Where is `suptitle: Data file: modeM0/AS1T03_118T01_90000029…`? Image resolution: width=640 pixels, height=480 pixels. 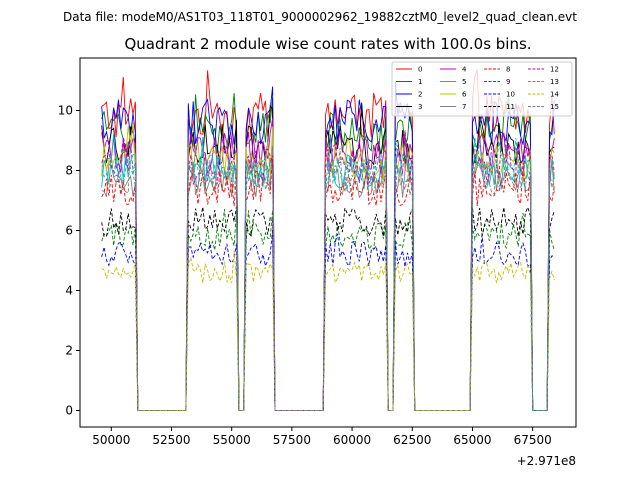 suptitle: Data file: modeM0/AS1T03_118T01_90000029… is located at coordinates (320, 17).